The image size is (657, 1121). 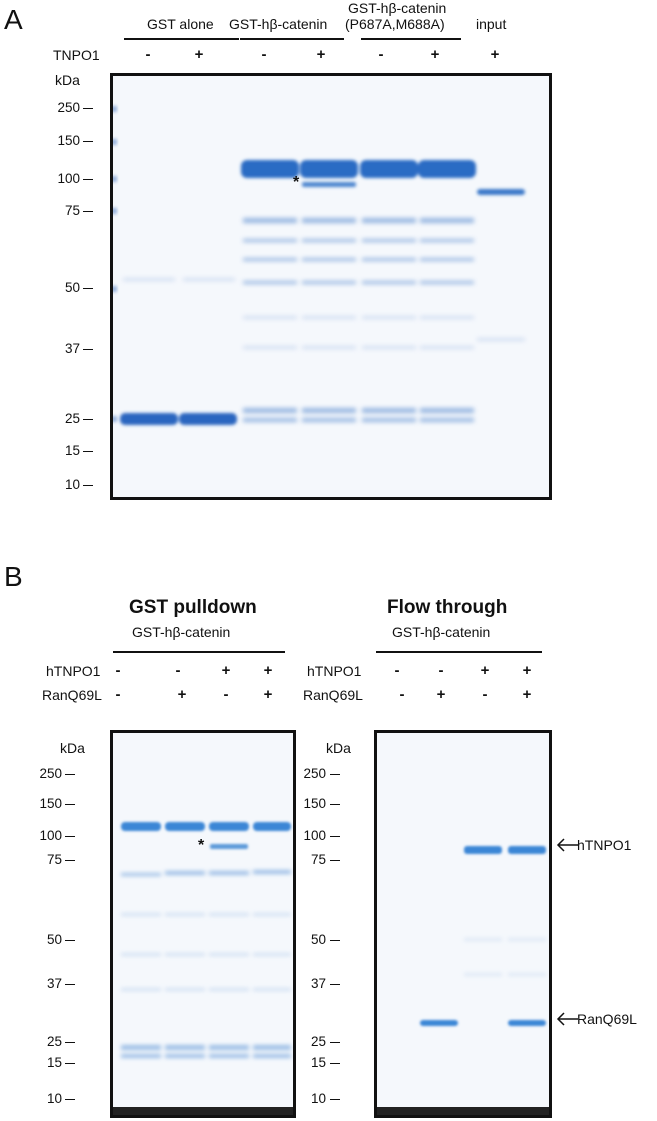 What do you see at coordinates (318, 939) in the screenshot?
I see `mw-right-50: 50` at bounding box center [318, 939].